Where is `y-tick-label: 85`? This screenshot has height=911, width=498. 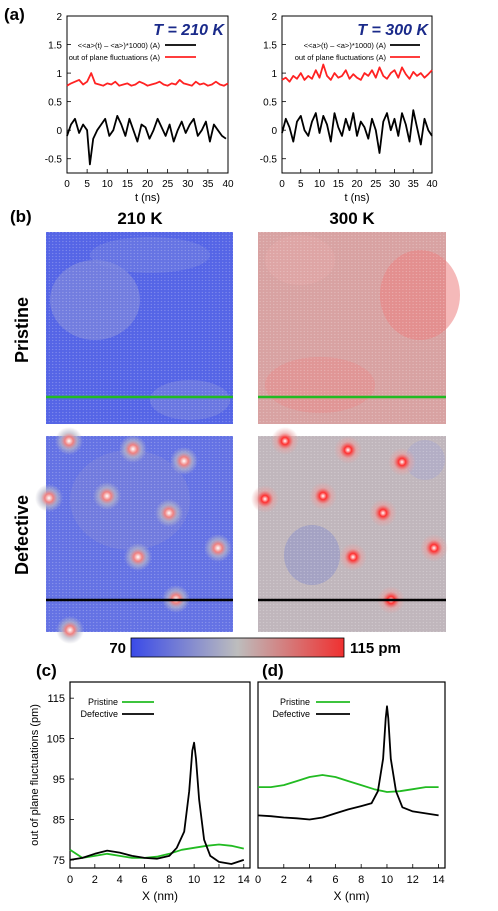 y-tick-label: 85 is located at coordinates (59, 820).